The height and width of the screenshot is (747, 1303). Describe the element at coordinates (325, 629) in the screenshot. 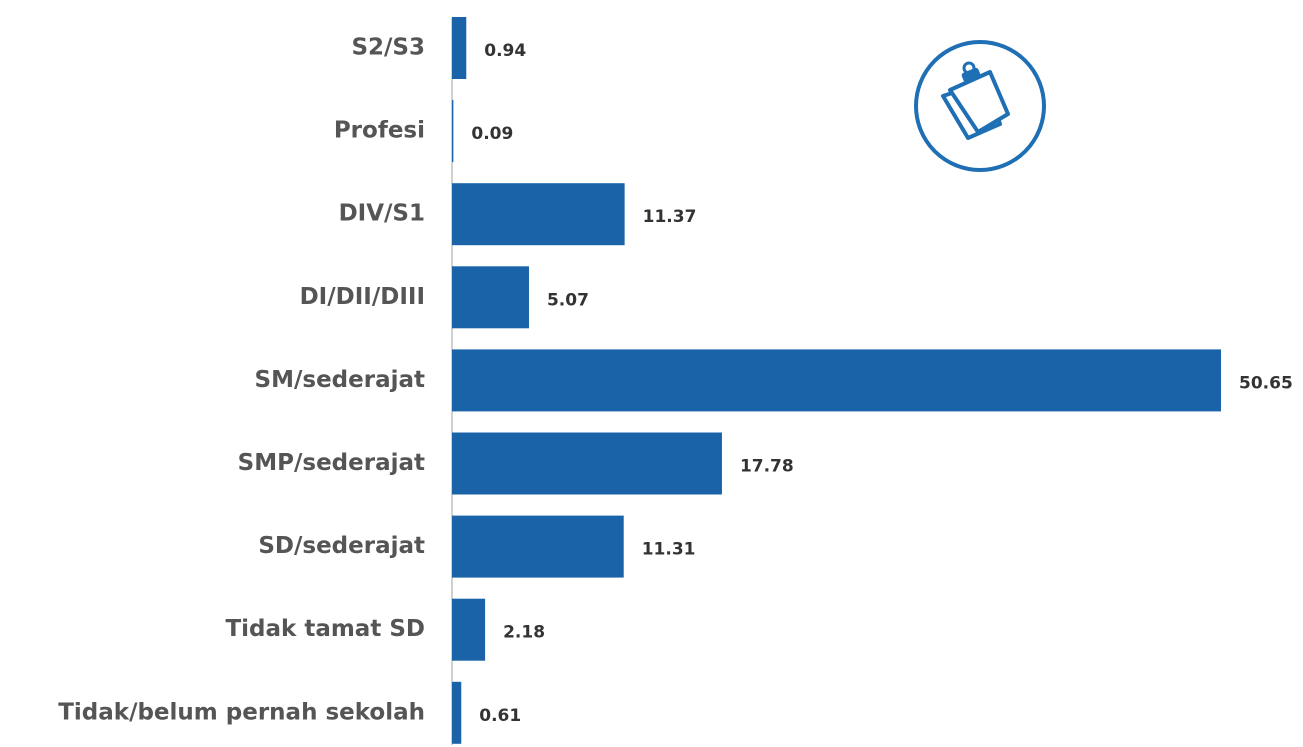

I see `category-label: Tidak tamat SD` at that location.